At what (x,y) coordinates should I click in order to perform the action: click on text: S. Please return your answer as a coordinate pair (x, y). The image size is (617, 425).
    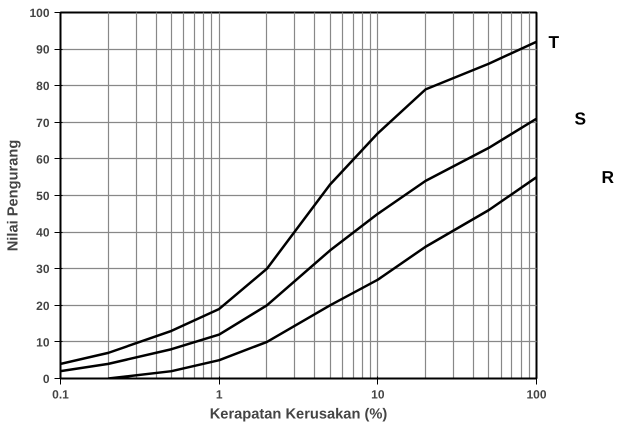
    Looking at the image, I should click on (580, 118).